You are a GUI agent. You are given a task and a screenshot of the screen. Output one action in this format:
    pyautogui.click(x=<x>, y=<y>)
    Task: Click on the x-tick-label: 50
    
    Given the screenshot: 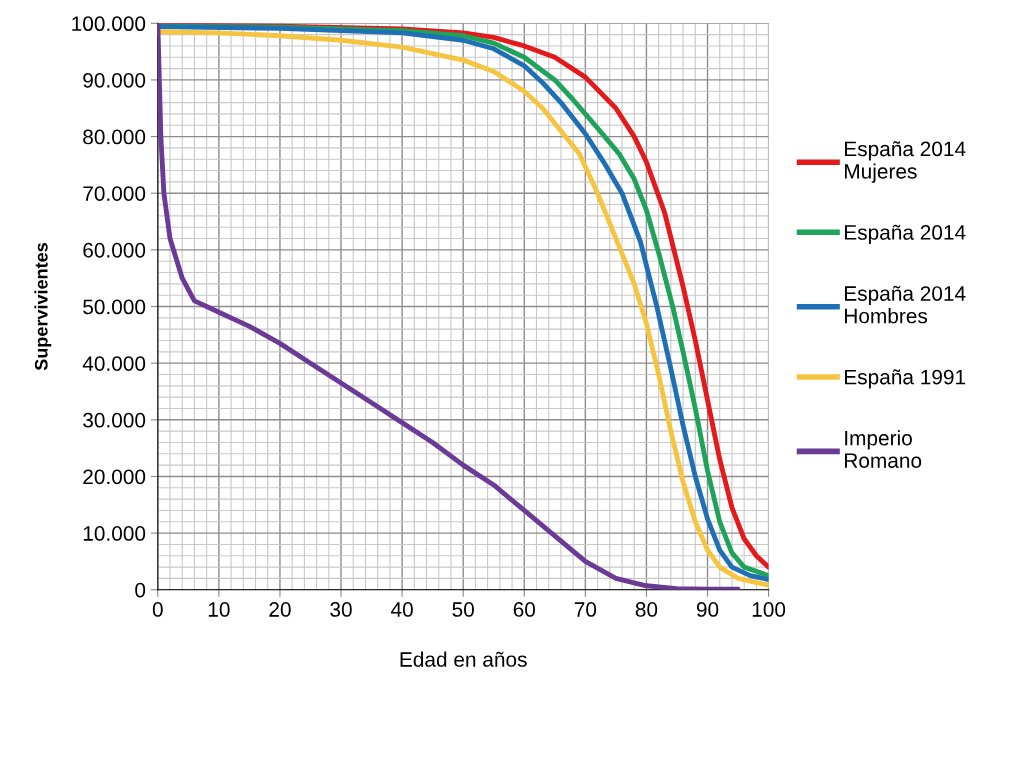 What is the action you would take?
    pyautogui.click(x=463, y=609)
    